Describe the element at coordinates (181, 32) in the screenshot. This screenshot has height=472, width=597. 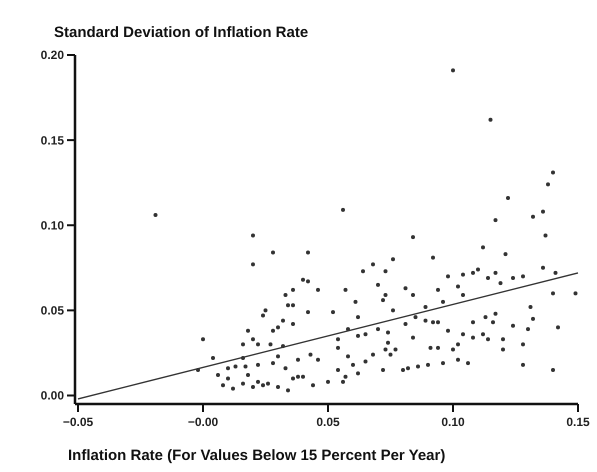
I see `y-axis-title: Standard Deviation of Inflation Rate` at that location.